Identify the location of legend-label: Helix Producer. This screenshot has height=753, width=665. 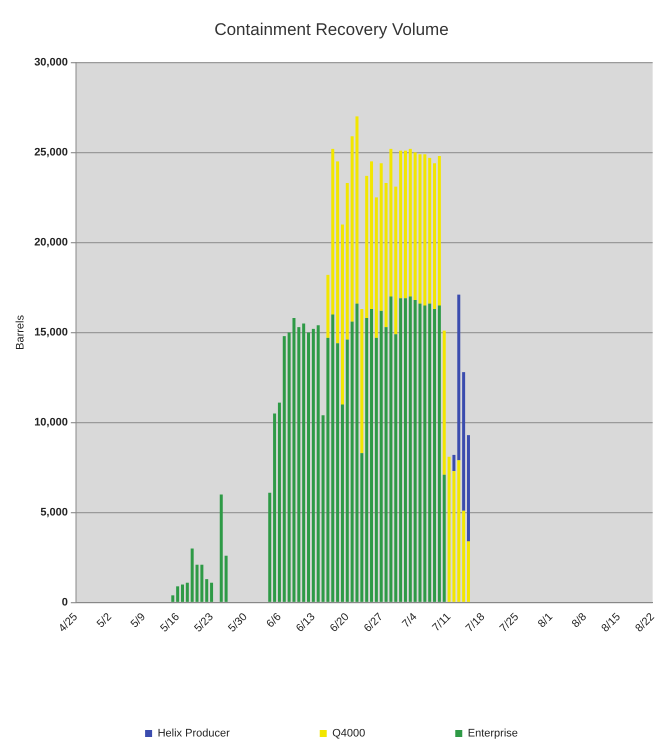
(194, 734).